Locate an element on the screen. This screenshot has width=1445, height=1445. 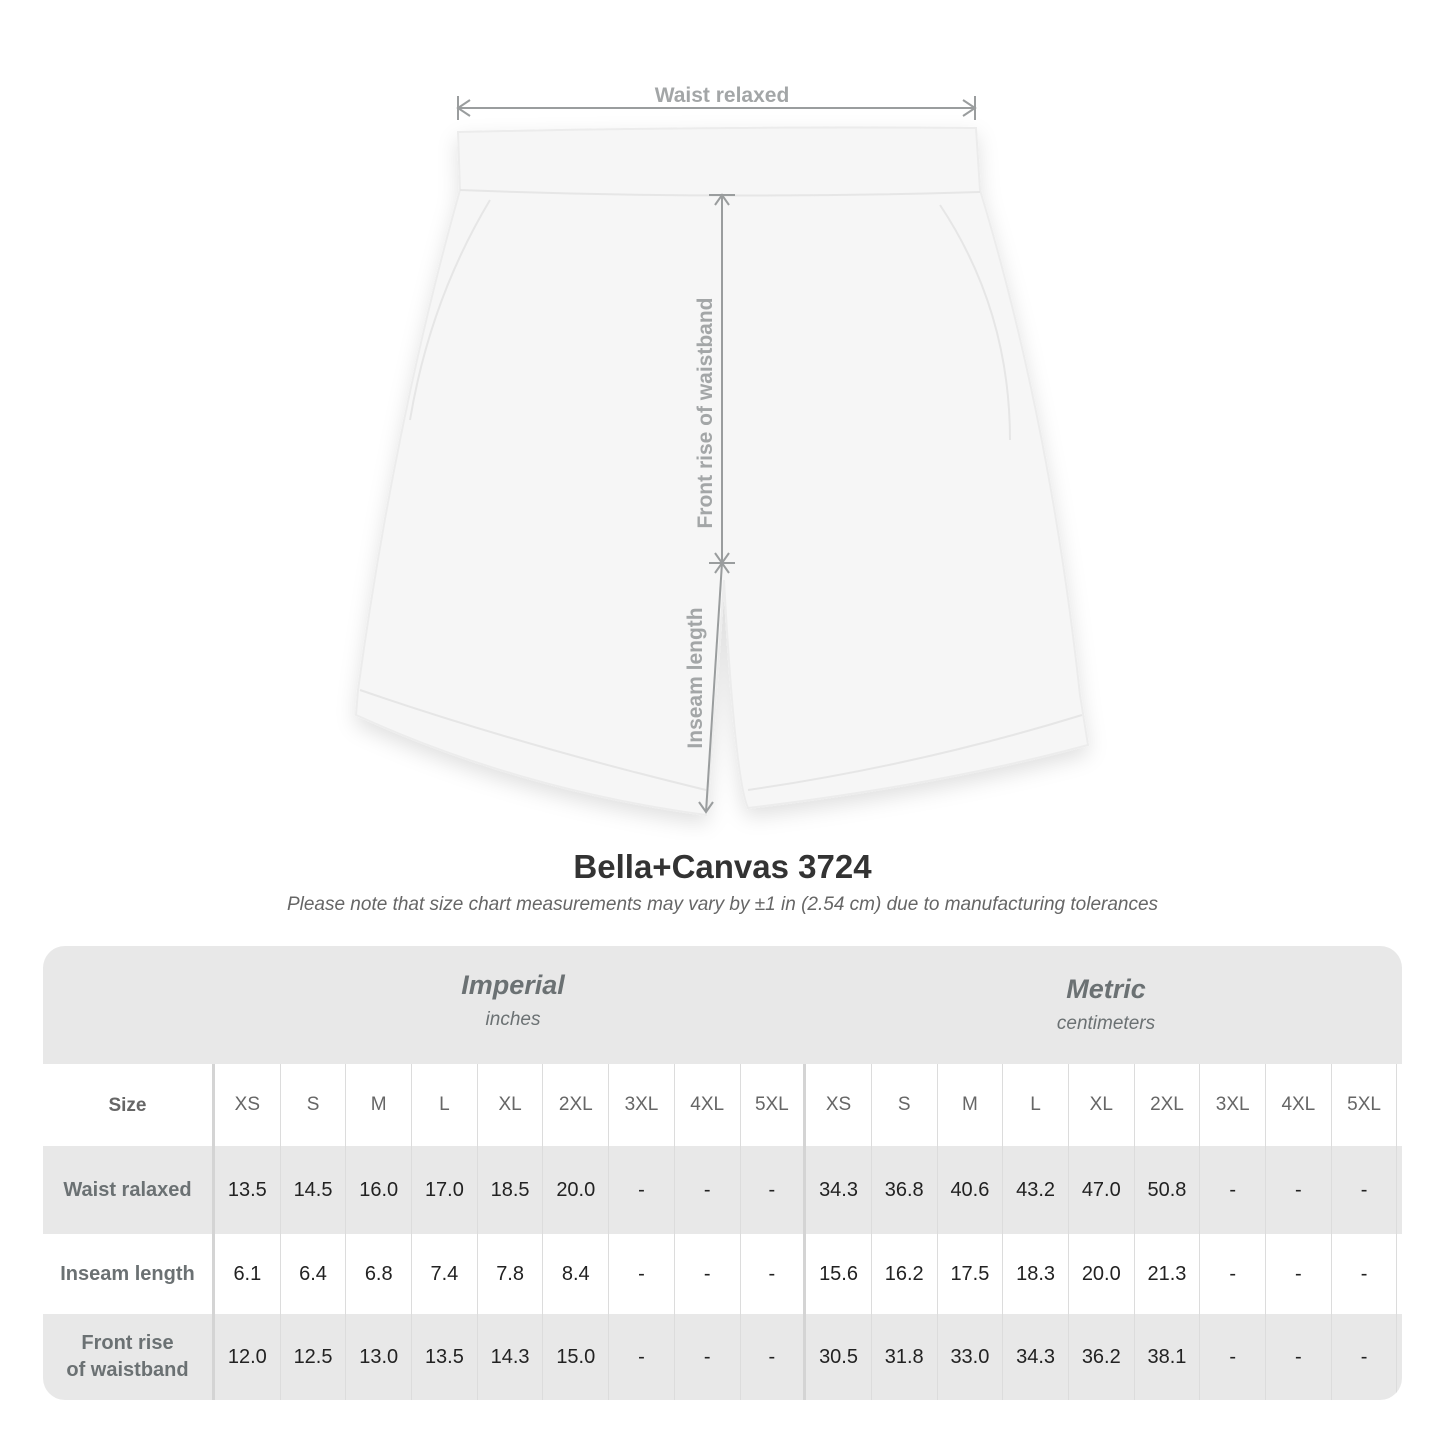
imperial-value-cell: 20.0 is located at coordinates (576, 1190).